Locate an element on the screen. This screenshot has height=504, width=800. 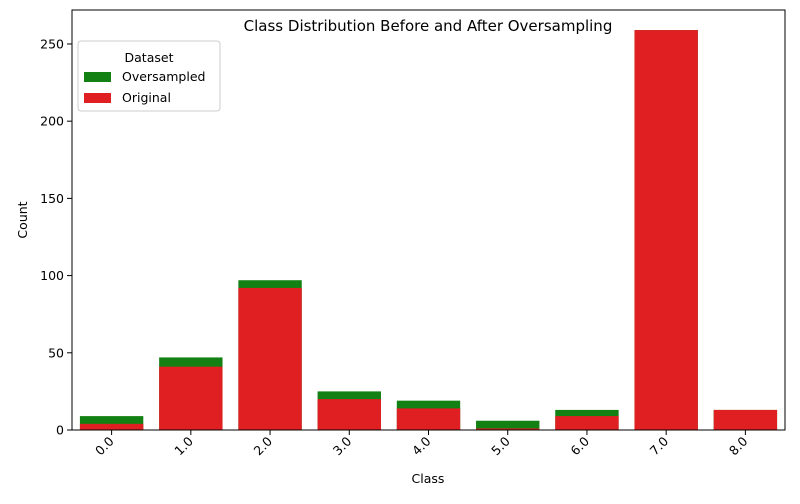
y-tick-label: 0 is located at coordinates (60, 430).